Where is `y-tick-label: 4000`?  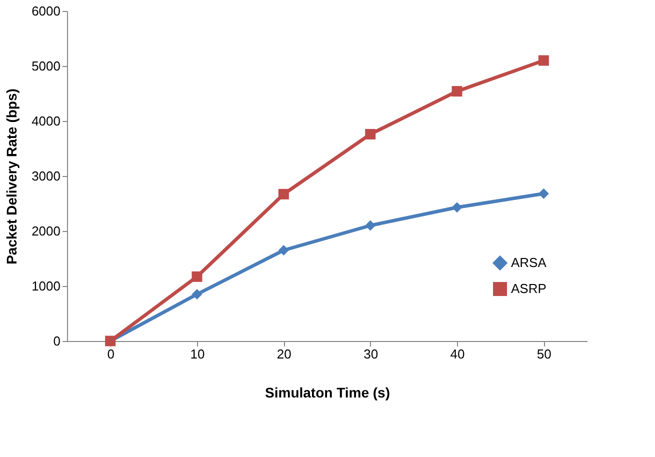
y-tick-label: 4000 is located at coordinates (46, 121).